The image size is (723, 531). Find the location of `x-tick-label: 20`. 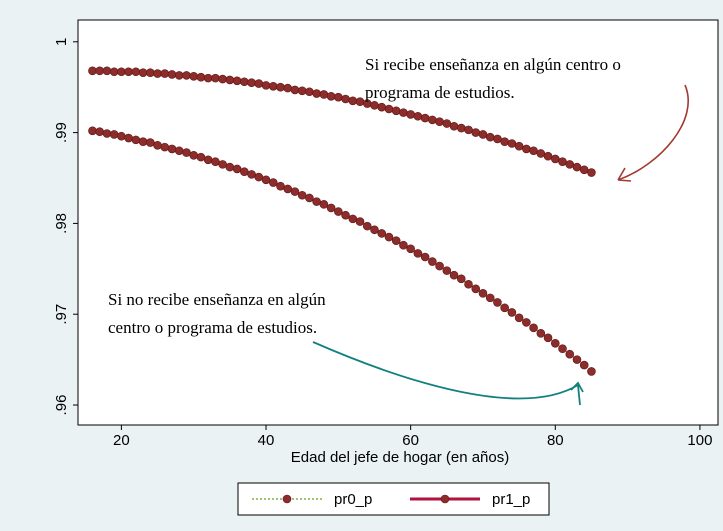

x-tick-label: 20 is located at coordinates (121, 440).